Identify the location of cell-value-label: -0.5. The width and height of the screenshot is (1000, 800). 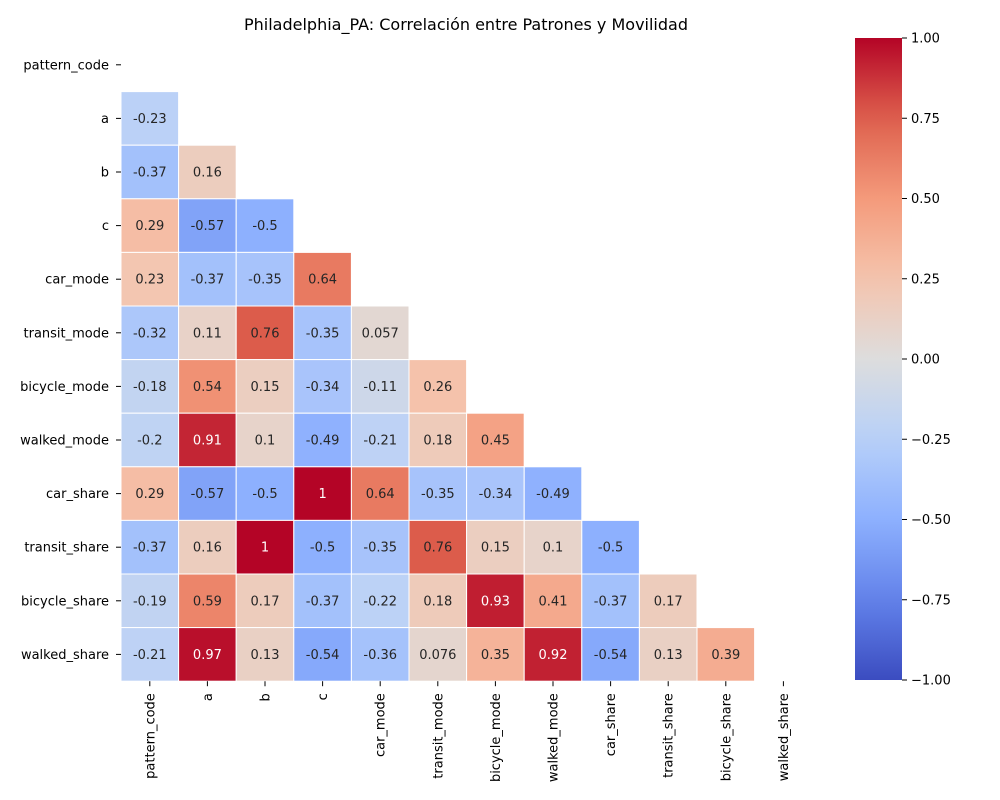
(610, 548).